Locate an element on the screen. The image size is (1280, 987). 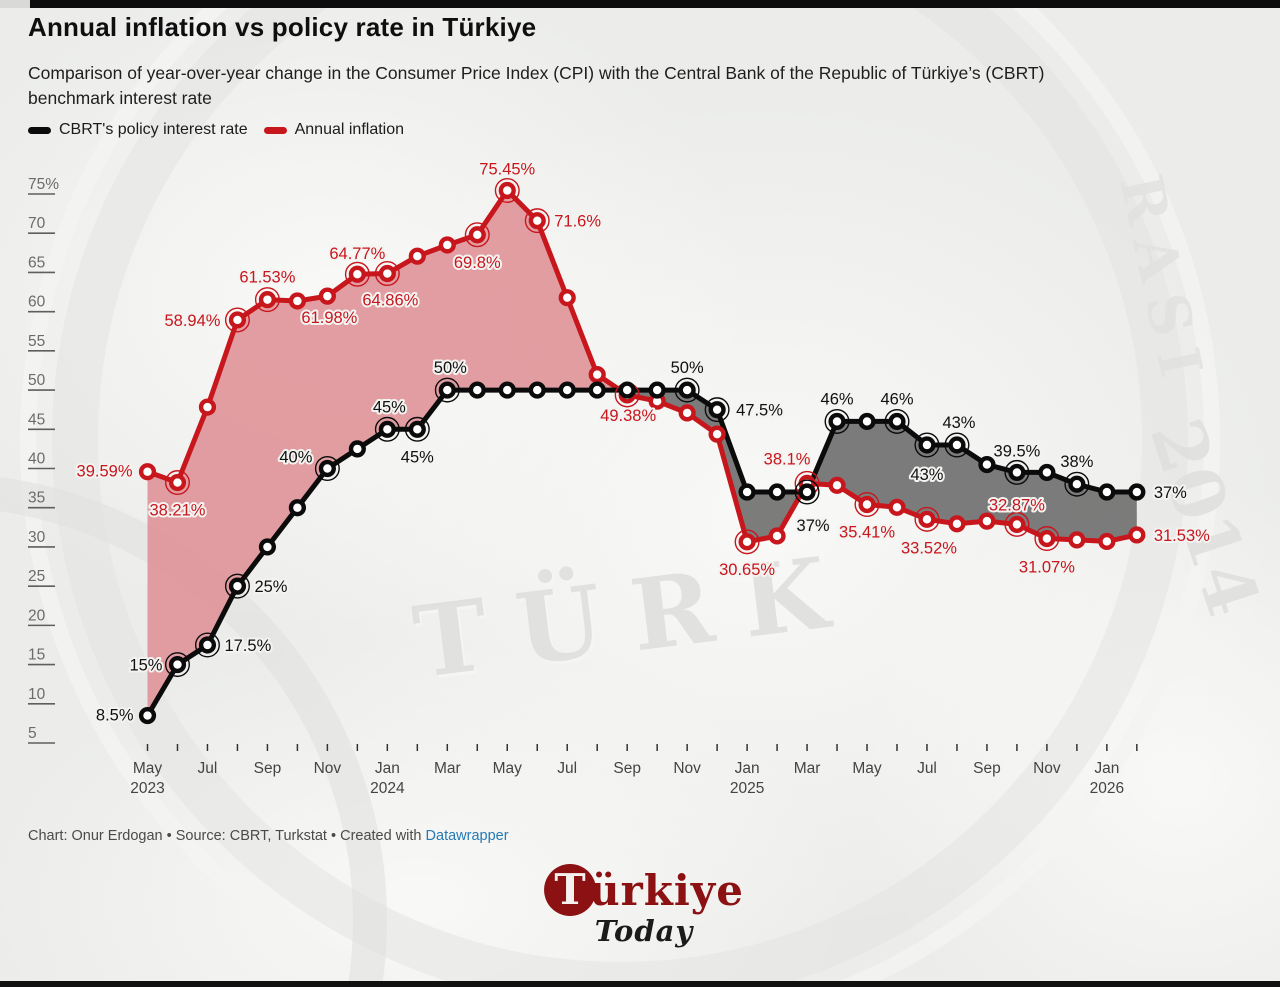
x-tick-year-label: 2026 is located at coordinates (1107, 788).